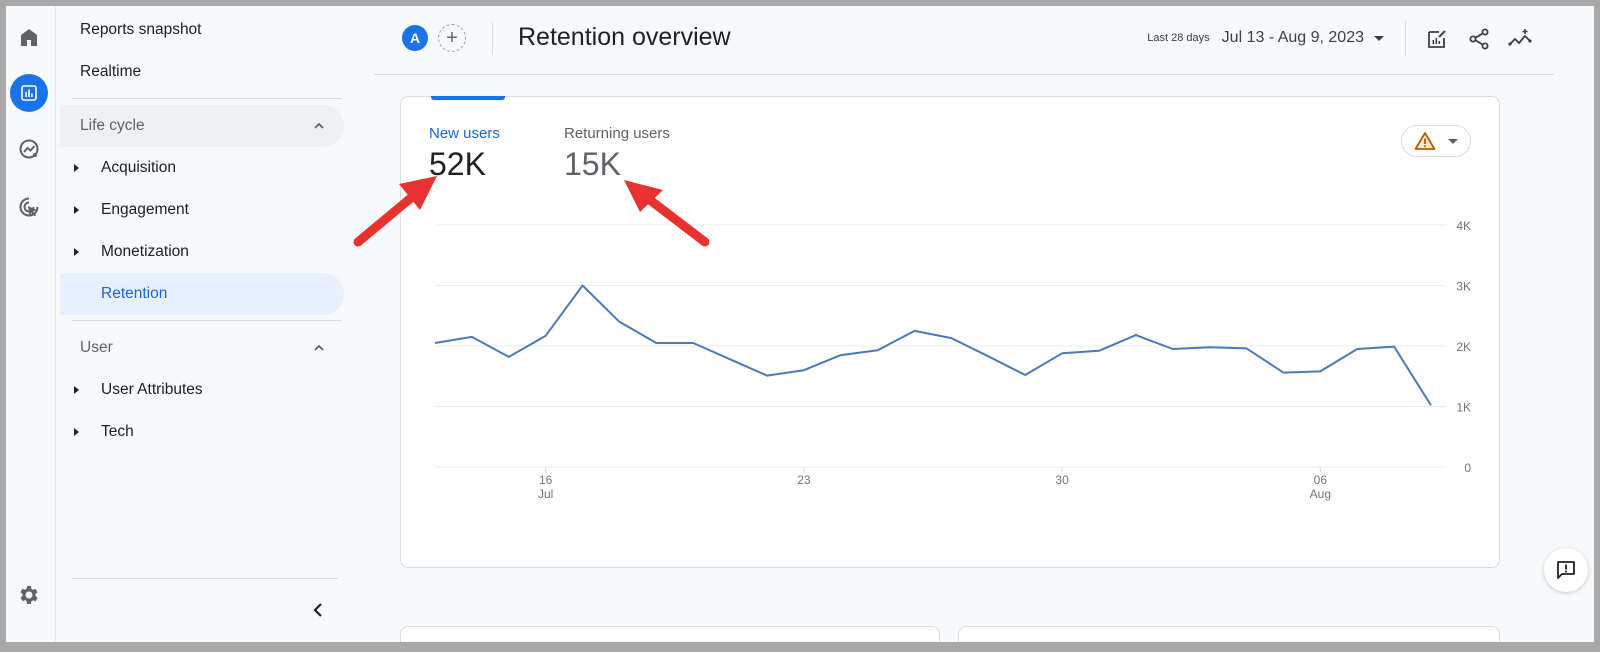  I want to click on x-tick-label: 06, so click(1321, 480).